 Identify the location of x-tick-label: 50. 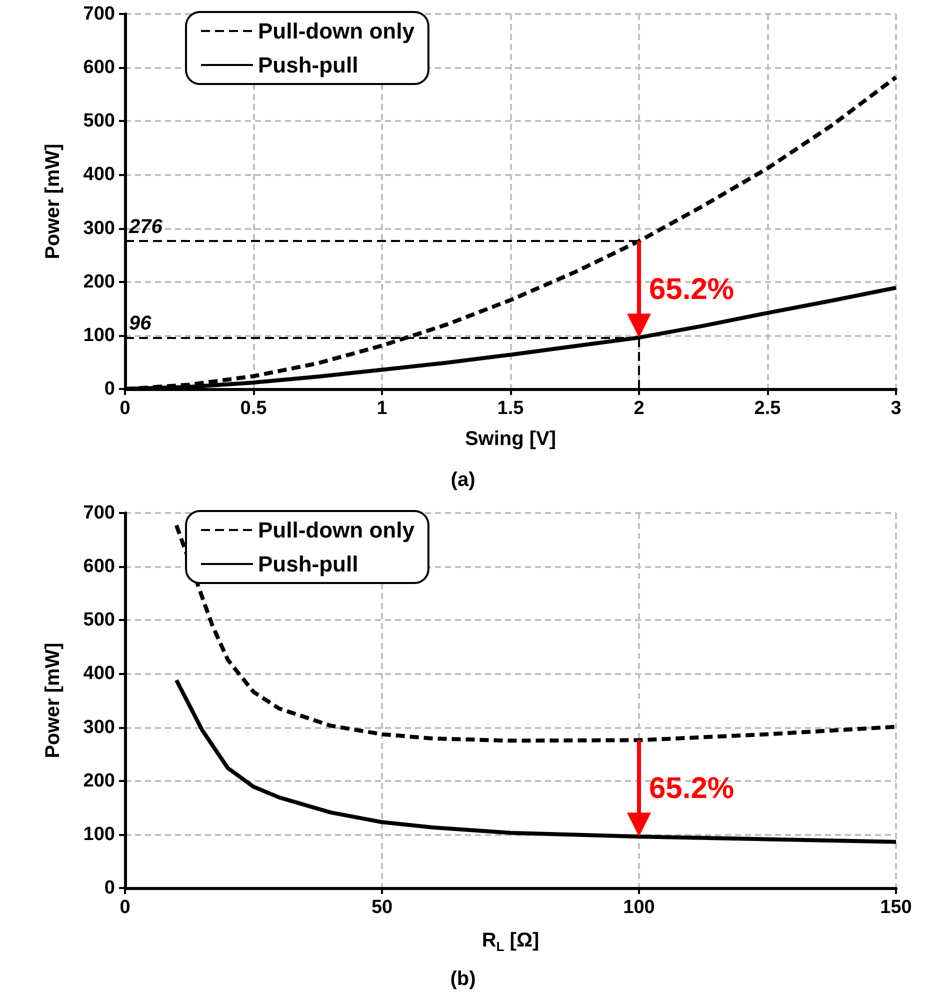
(382, 907).